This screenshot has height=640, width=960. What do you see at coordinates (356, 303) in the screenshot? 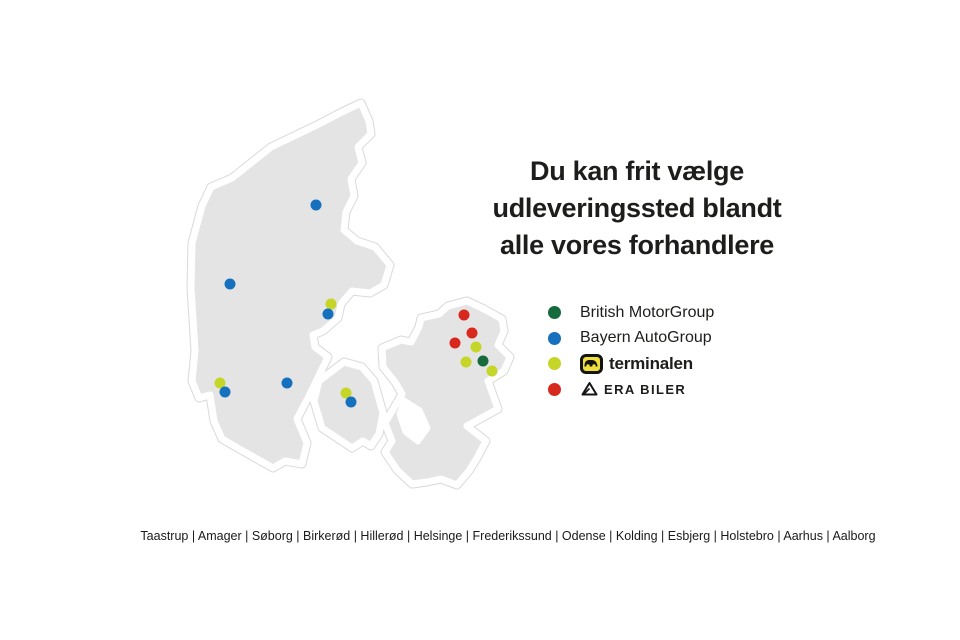
I see `map-dots` at bounding box center [356, 303].